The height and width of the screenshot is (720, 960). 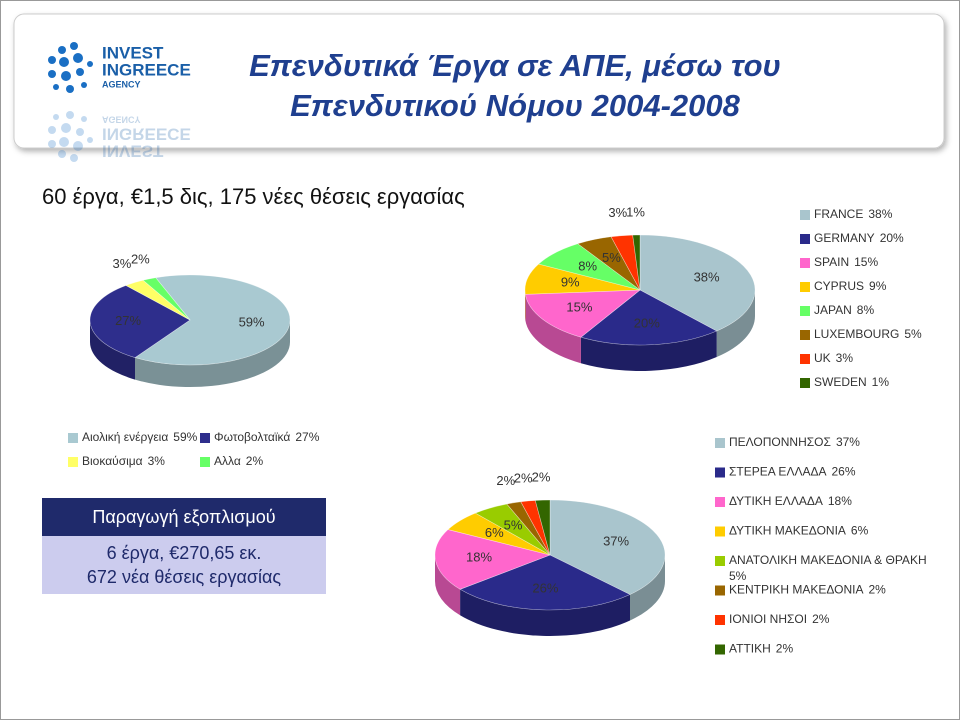 What do you see at coordinates (252, 437) in the screenshot?
I see `legend-label: Φωτοβολταϊκά` at bounding box center [252, 437].